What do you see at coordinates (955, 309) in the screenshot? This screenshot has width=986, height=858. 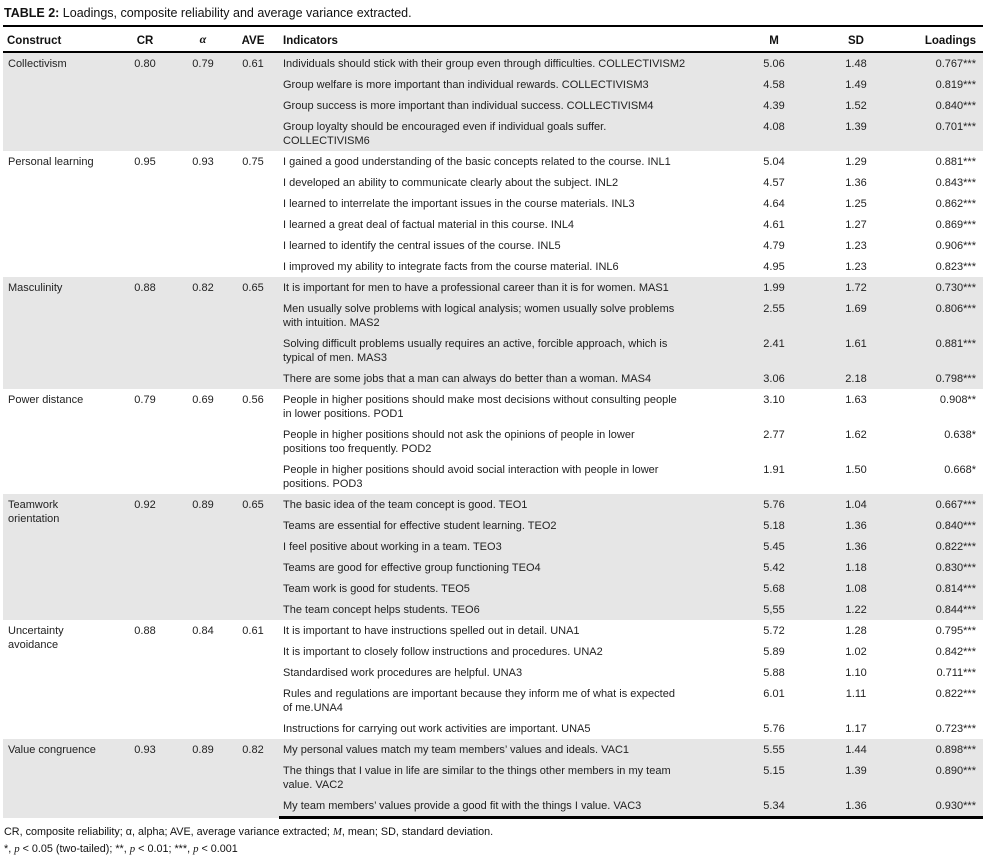 I see `loading-cell: 0.806***` at bounding box center [955, 309].